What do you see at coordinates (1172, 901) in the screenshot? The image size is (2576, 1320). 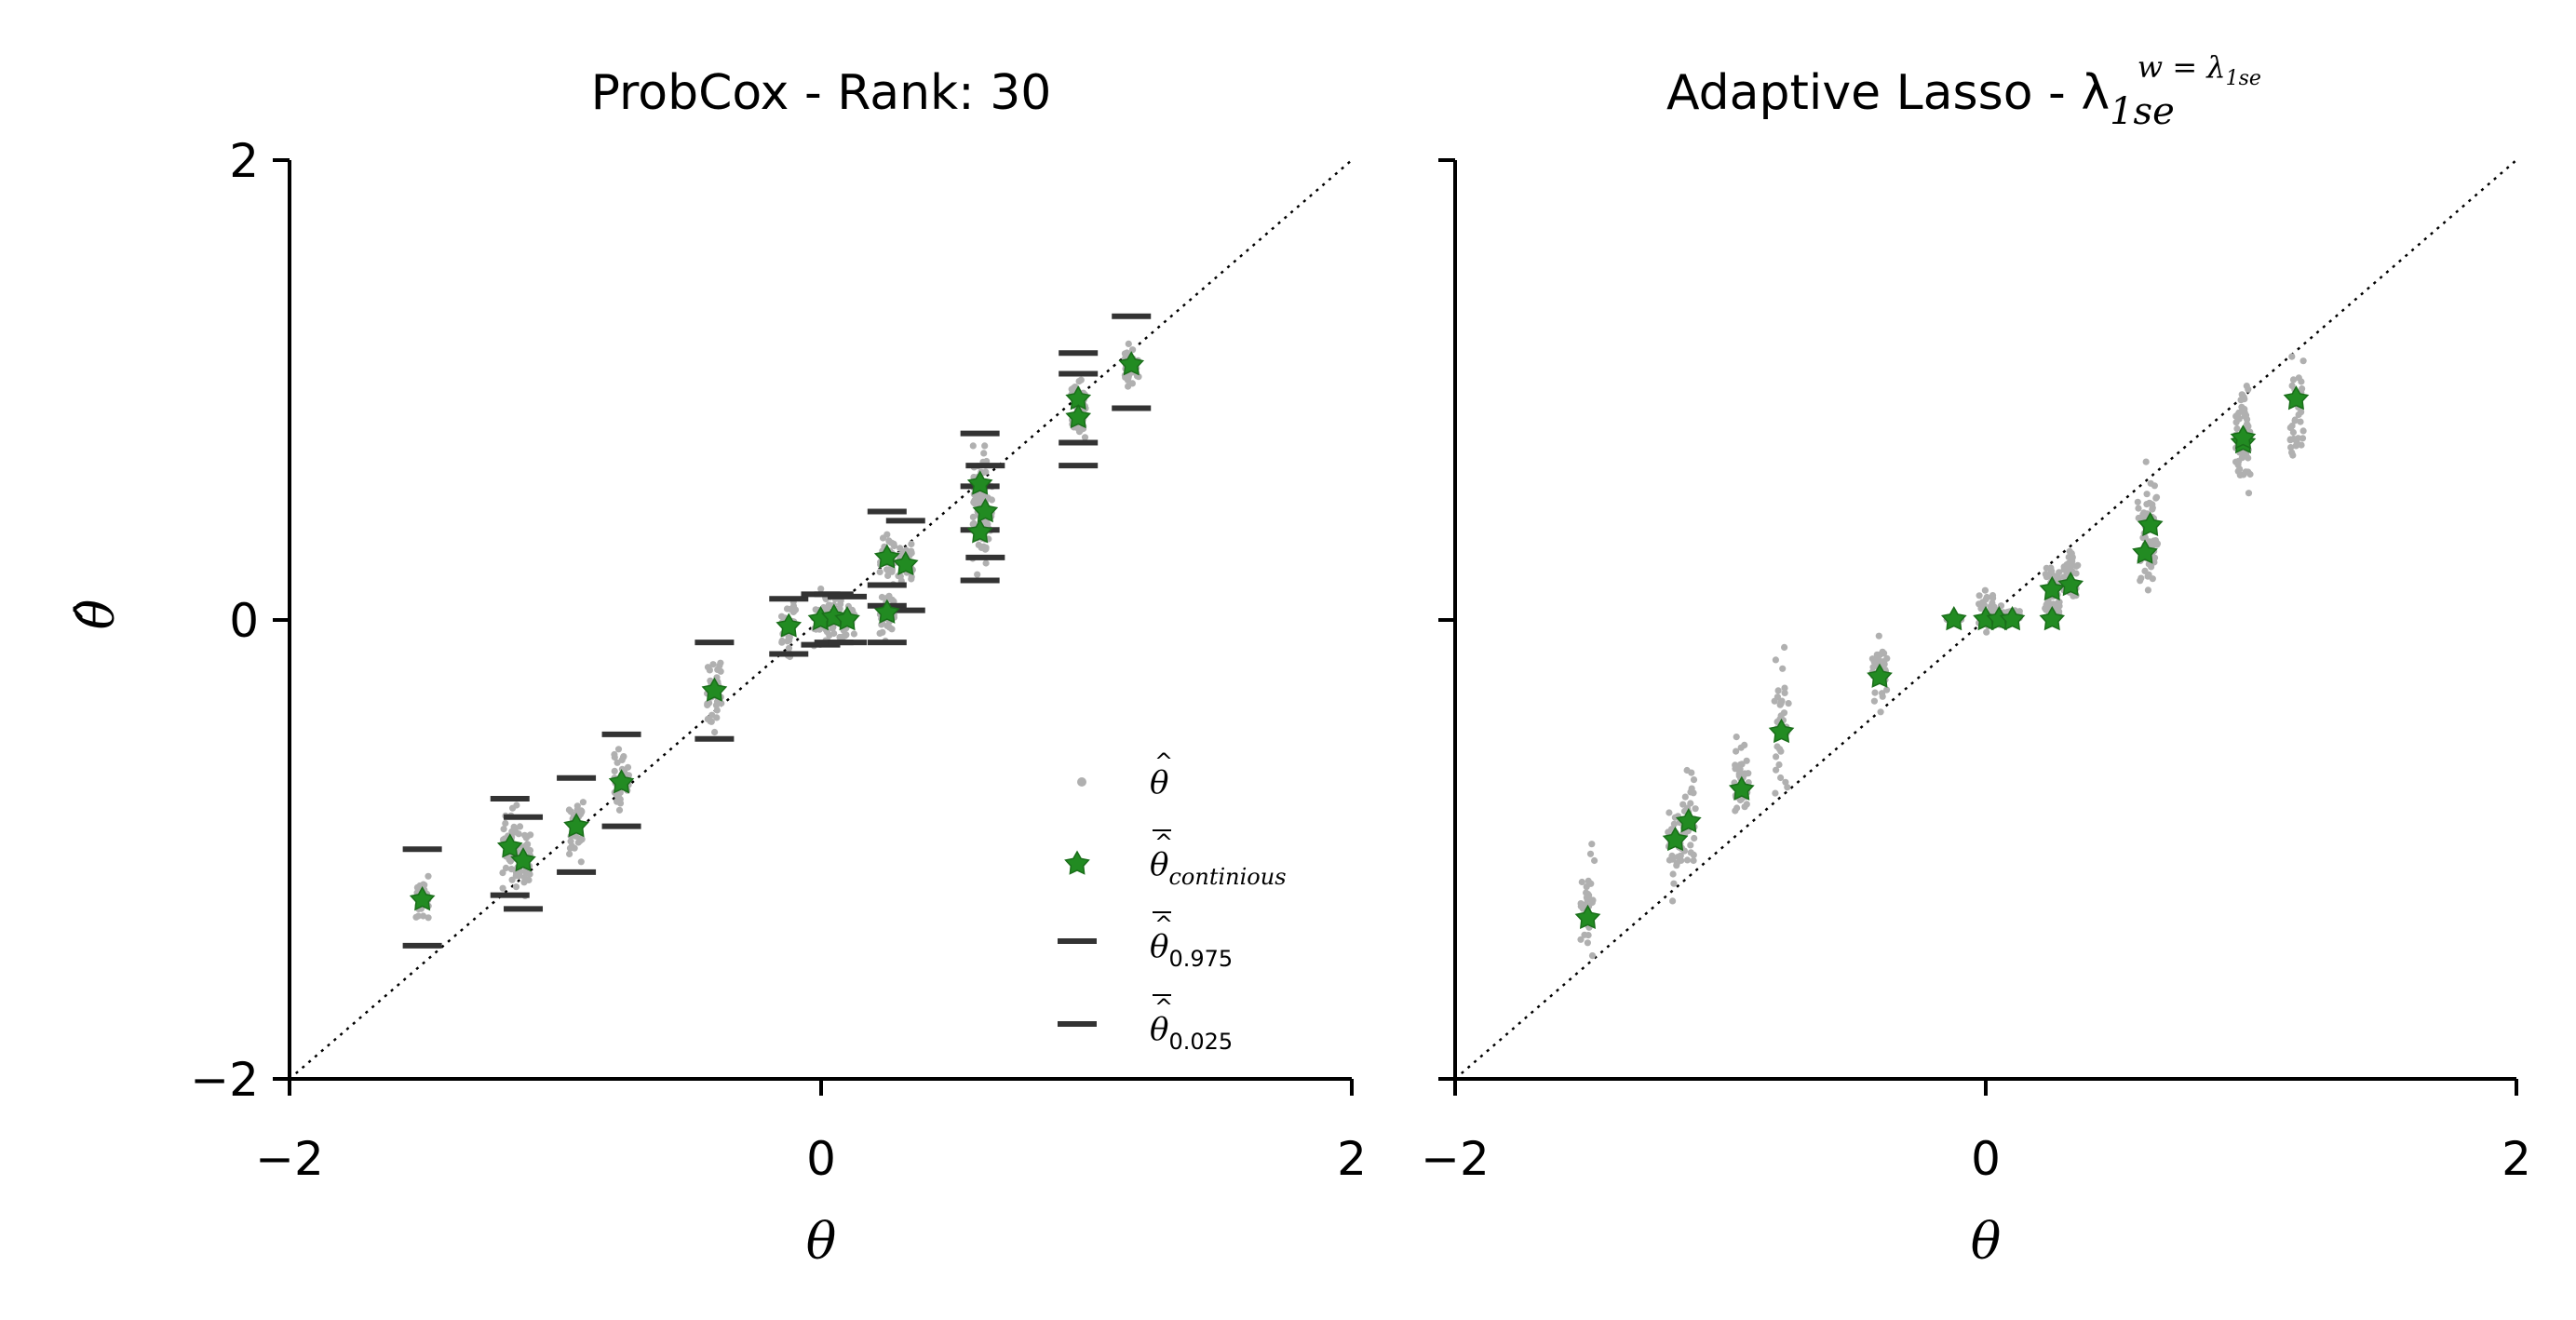 I see `panel-left-legend: θ ^ θcontinious ^ θ0.975 ^ θ0.025 ^` at bounding box center [1172, 901].